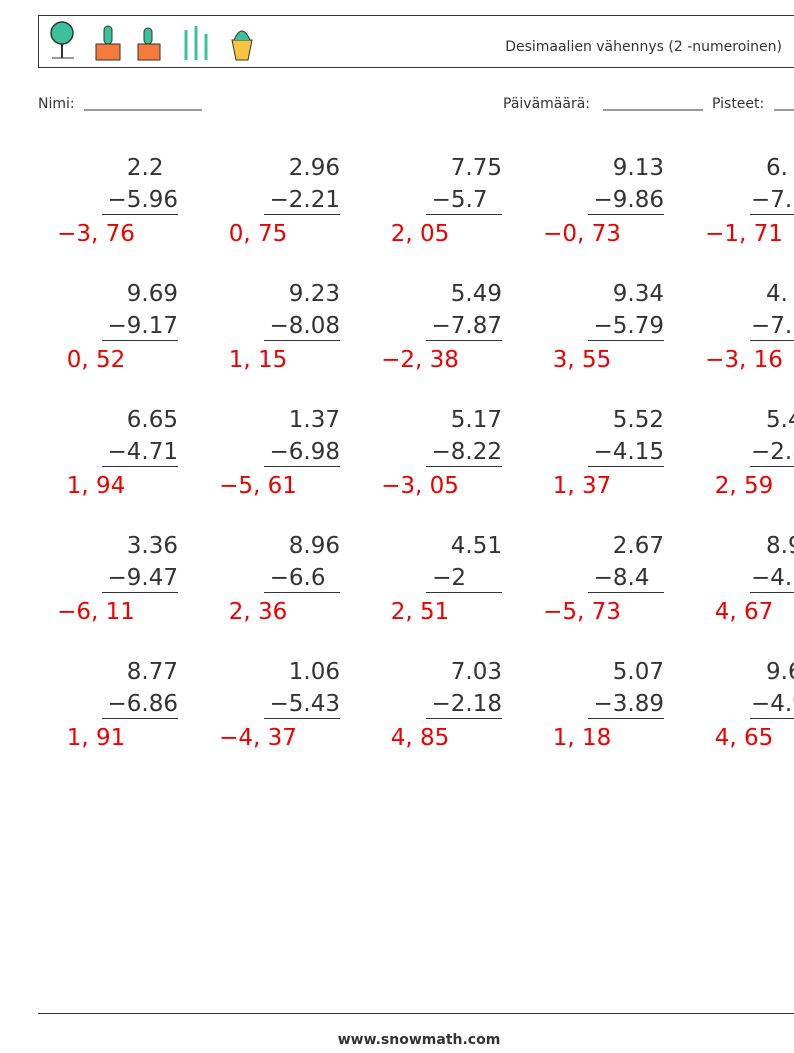 Image resolution: width=794 pixels, height=1053 pixels. What do you see at coordinates (582, 612) in the screenshot?
I see `answer: −5, 73` at bounding box center [582, 612].